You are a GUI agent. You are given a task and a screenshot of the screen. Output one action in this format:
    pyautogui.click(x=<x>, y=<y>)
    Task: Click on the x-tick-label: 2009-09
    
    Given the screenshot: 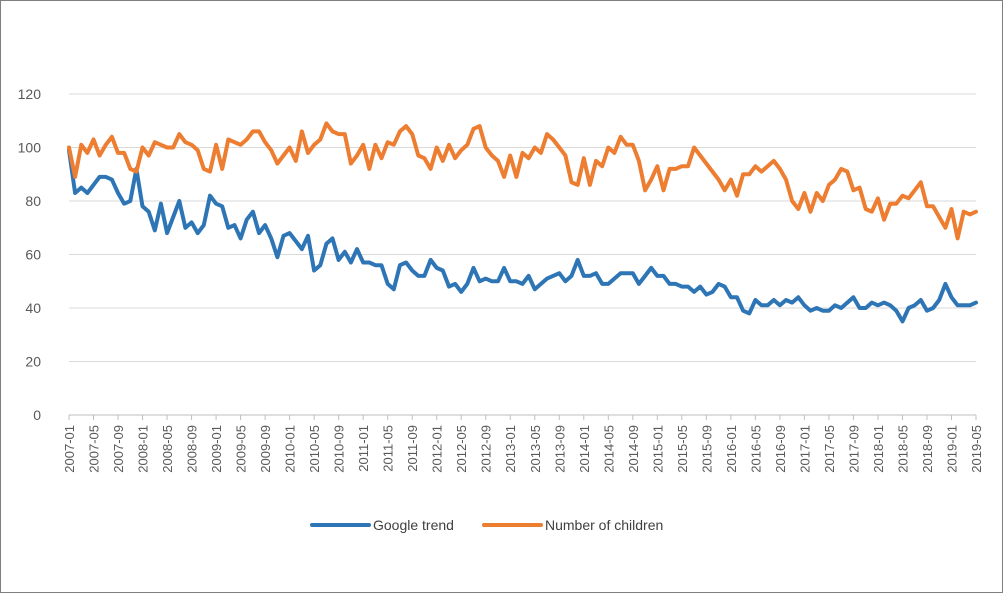 What is the action you would take?
    pyautogui.click(x=265, y=449)
    